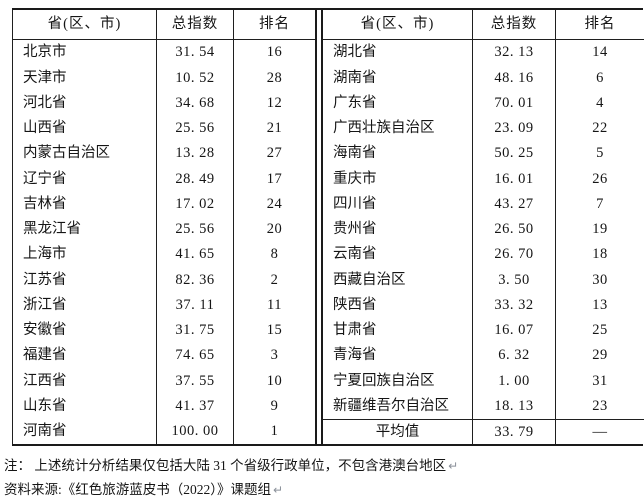 The height and width of the screenshot is (502, 644). Describe the element at coordinates (355, 355) in the screenshot. I see `province-cell: 青海省` at that location.